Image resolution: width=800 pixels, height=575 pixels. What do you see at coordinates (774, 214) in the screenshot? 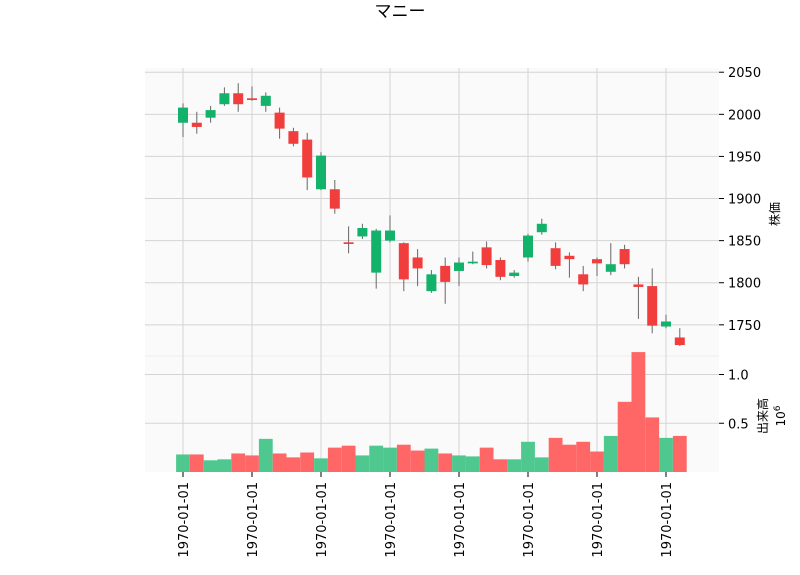
I see `price-axis-label: 株価` at bounding box center [774, 214].